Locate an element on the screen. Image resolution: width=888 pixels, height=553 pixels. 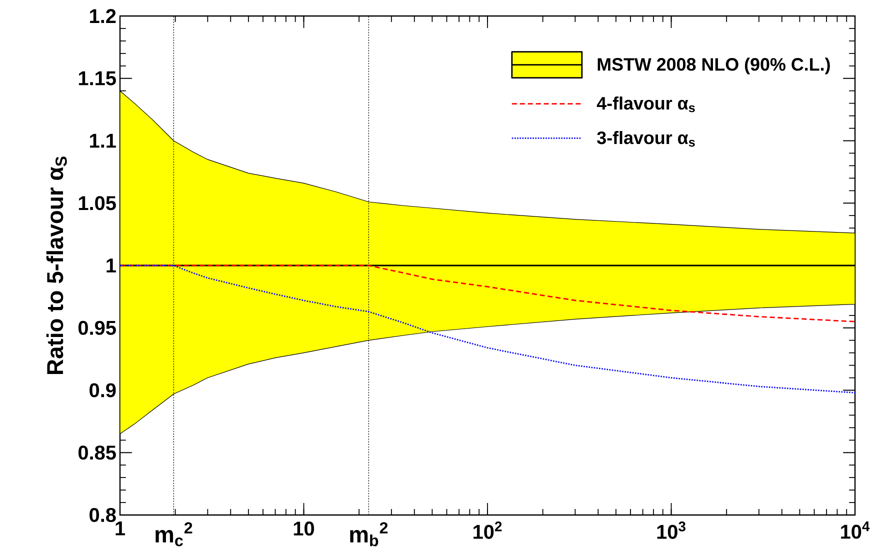
y-tick-label: 1.15 is located at coordinates (97, 78).